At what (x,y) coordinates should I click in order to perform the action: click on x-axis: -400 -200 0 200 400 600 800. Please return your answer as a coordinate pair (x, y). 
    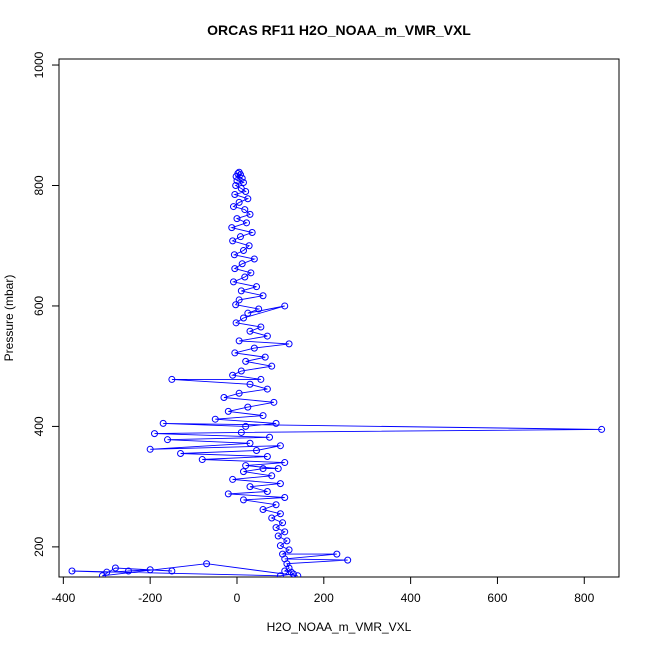
    Looking at the image, I should click on (323, 591).